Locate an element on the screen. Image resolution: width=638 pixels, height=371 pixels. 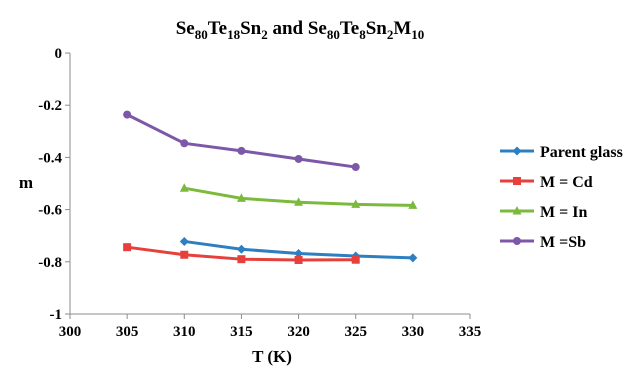
x-tick-label: 305 is located at coordinates (127, 332).